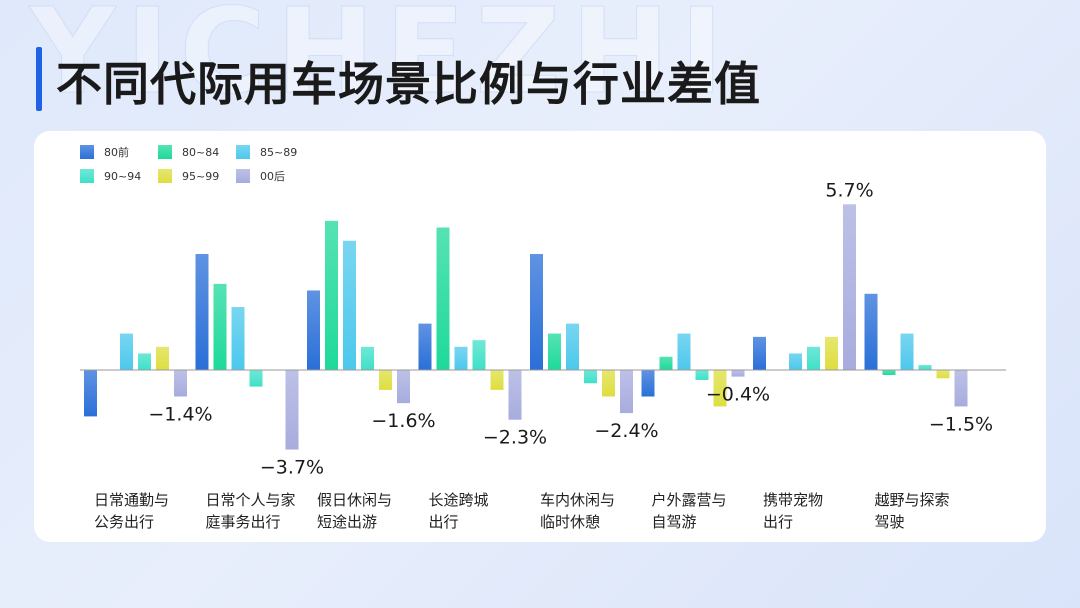 The image size is (1080, 608). I want to click on legend-label-1: 80~84, so click(200, 152).